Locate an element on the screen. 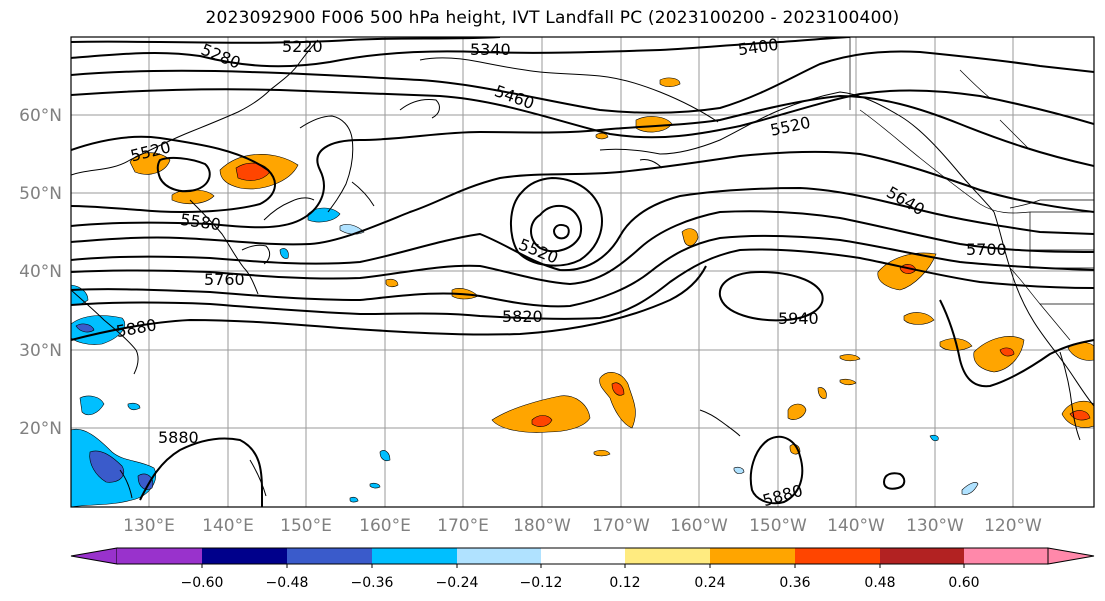  lat-label: 40°N is located at coordinates (40, 272).